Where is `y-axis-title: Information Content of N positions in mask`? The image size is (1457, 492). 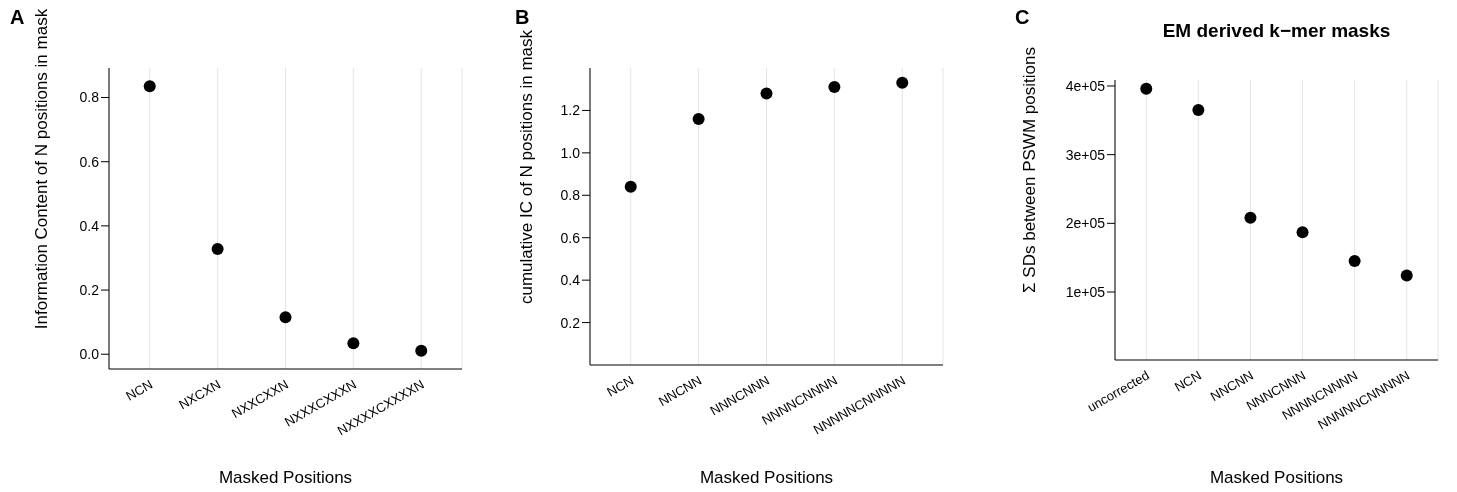 y-axis-title: Information Content of N positions in mask is located at coordinates (42, 169).